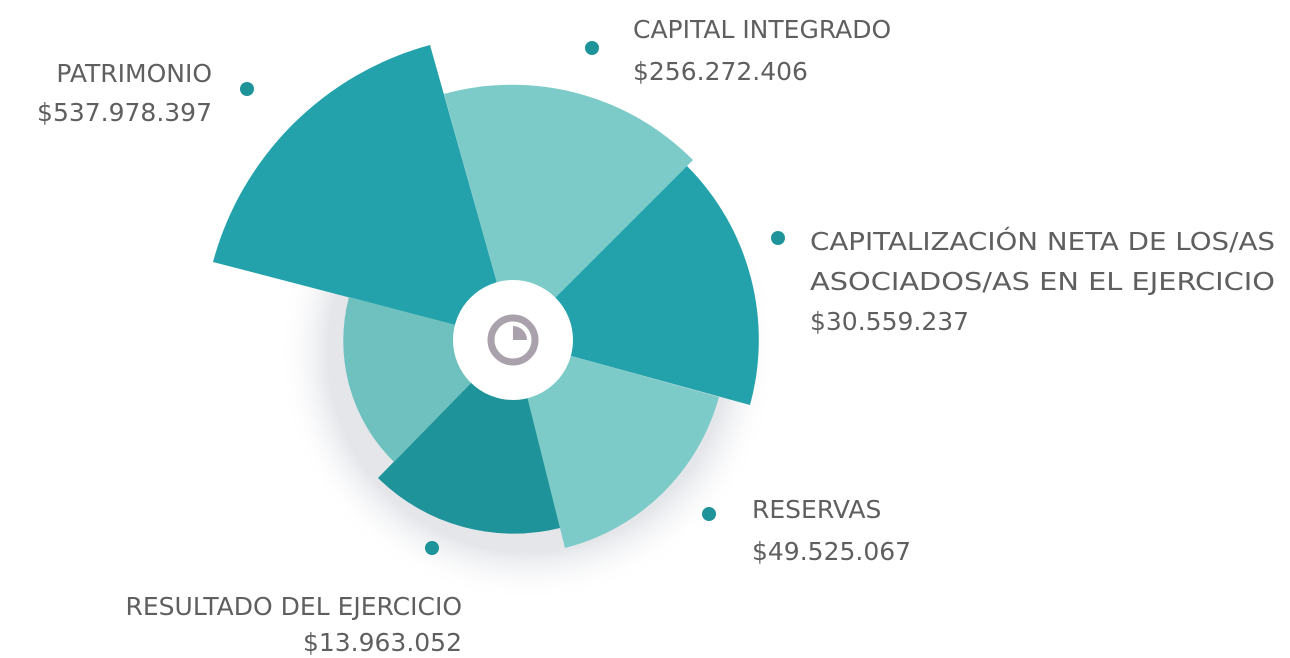  I want to click on value: $30.559.237, so click(889, 321).